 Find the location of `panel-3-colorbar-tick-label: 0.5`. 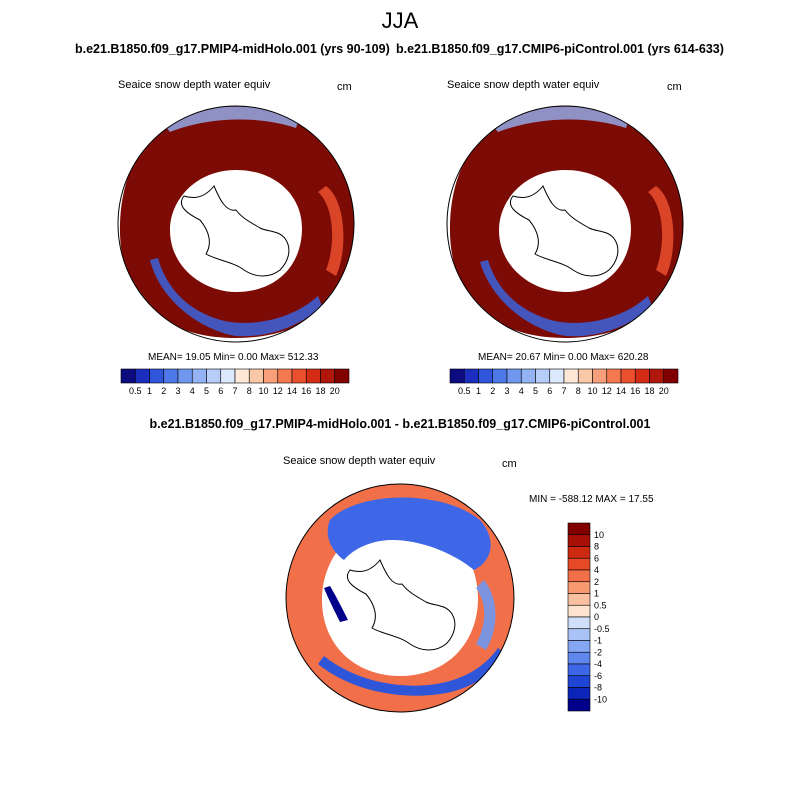

panel-3-colorbar-tick-label: 0.5 is located at coordinates (600, 605).